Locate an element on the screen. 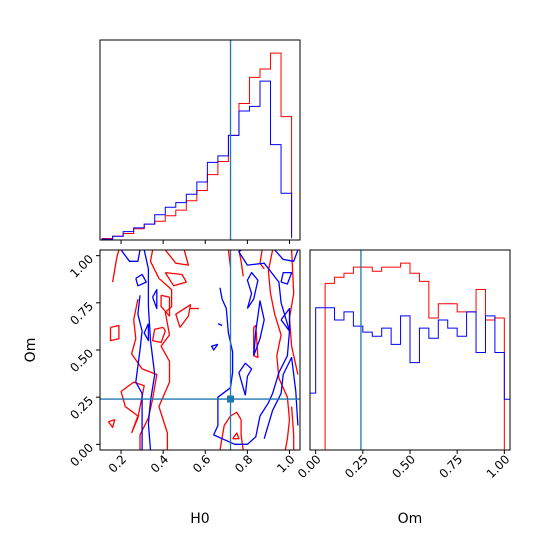 The width and height of the screenshot is (550, 550). h0-axis-label: H0 is located at coordinates (199, 519).